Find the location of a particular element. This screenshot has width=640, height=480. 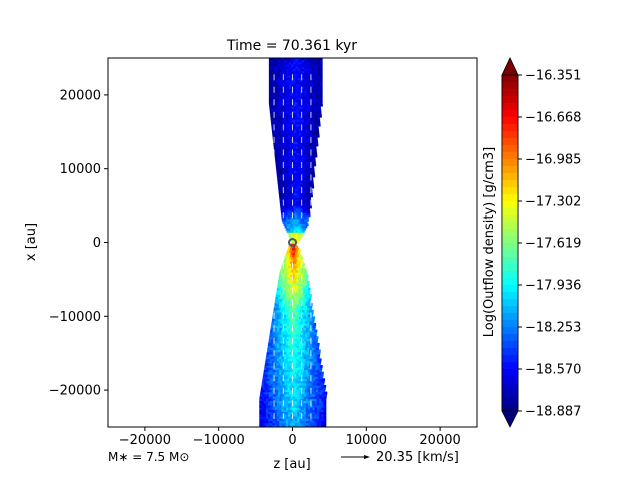

colorbar-band is located at coordinates (510, 198).